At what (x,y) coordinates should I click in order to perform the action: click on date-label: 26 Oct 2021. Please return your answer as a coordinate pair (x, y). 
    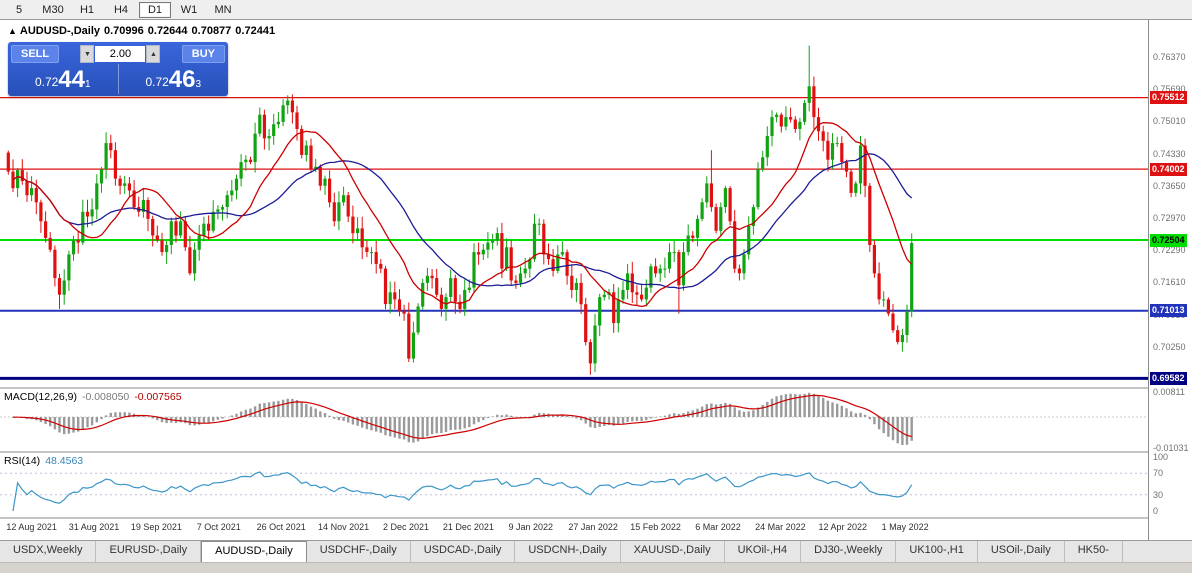
    Looking at the image, I should click on (281, 527).